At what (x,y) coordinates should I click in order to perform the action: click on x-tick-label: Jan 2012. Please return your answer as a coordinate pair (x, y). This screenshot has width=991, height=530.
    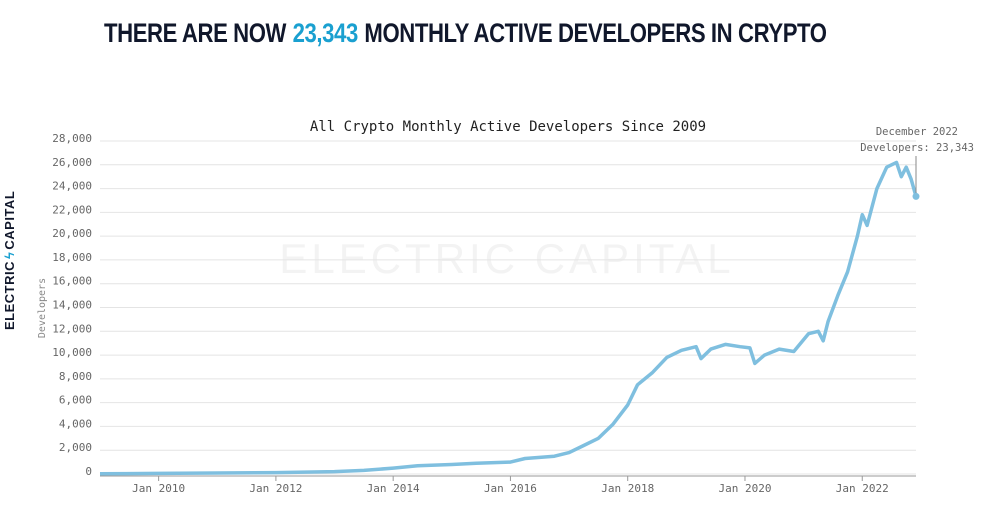
    Looking at the image, I should click on (275, 488).